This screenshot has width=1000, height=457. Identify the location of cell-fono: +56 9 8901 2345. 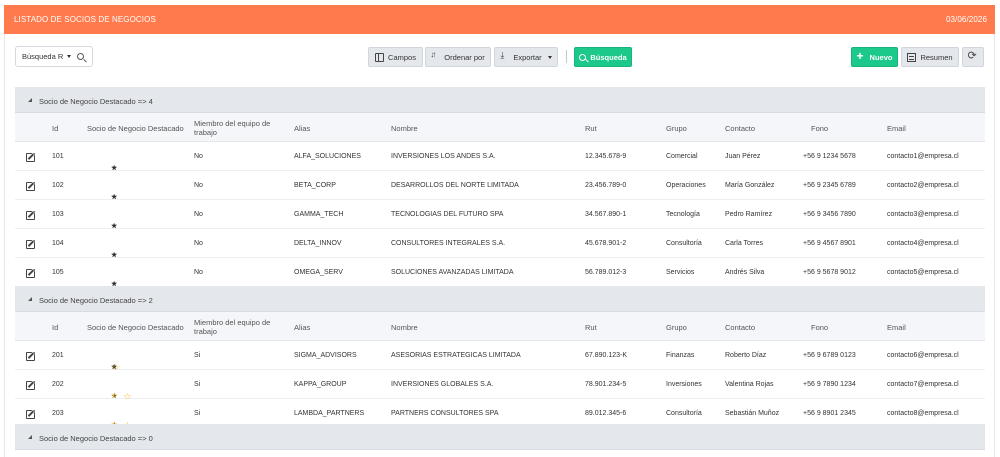
(829, 413).